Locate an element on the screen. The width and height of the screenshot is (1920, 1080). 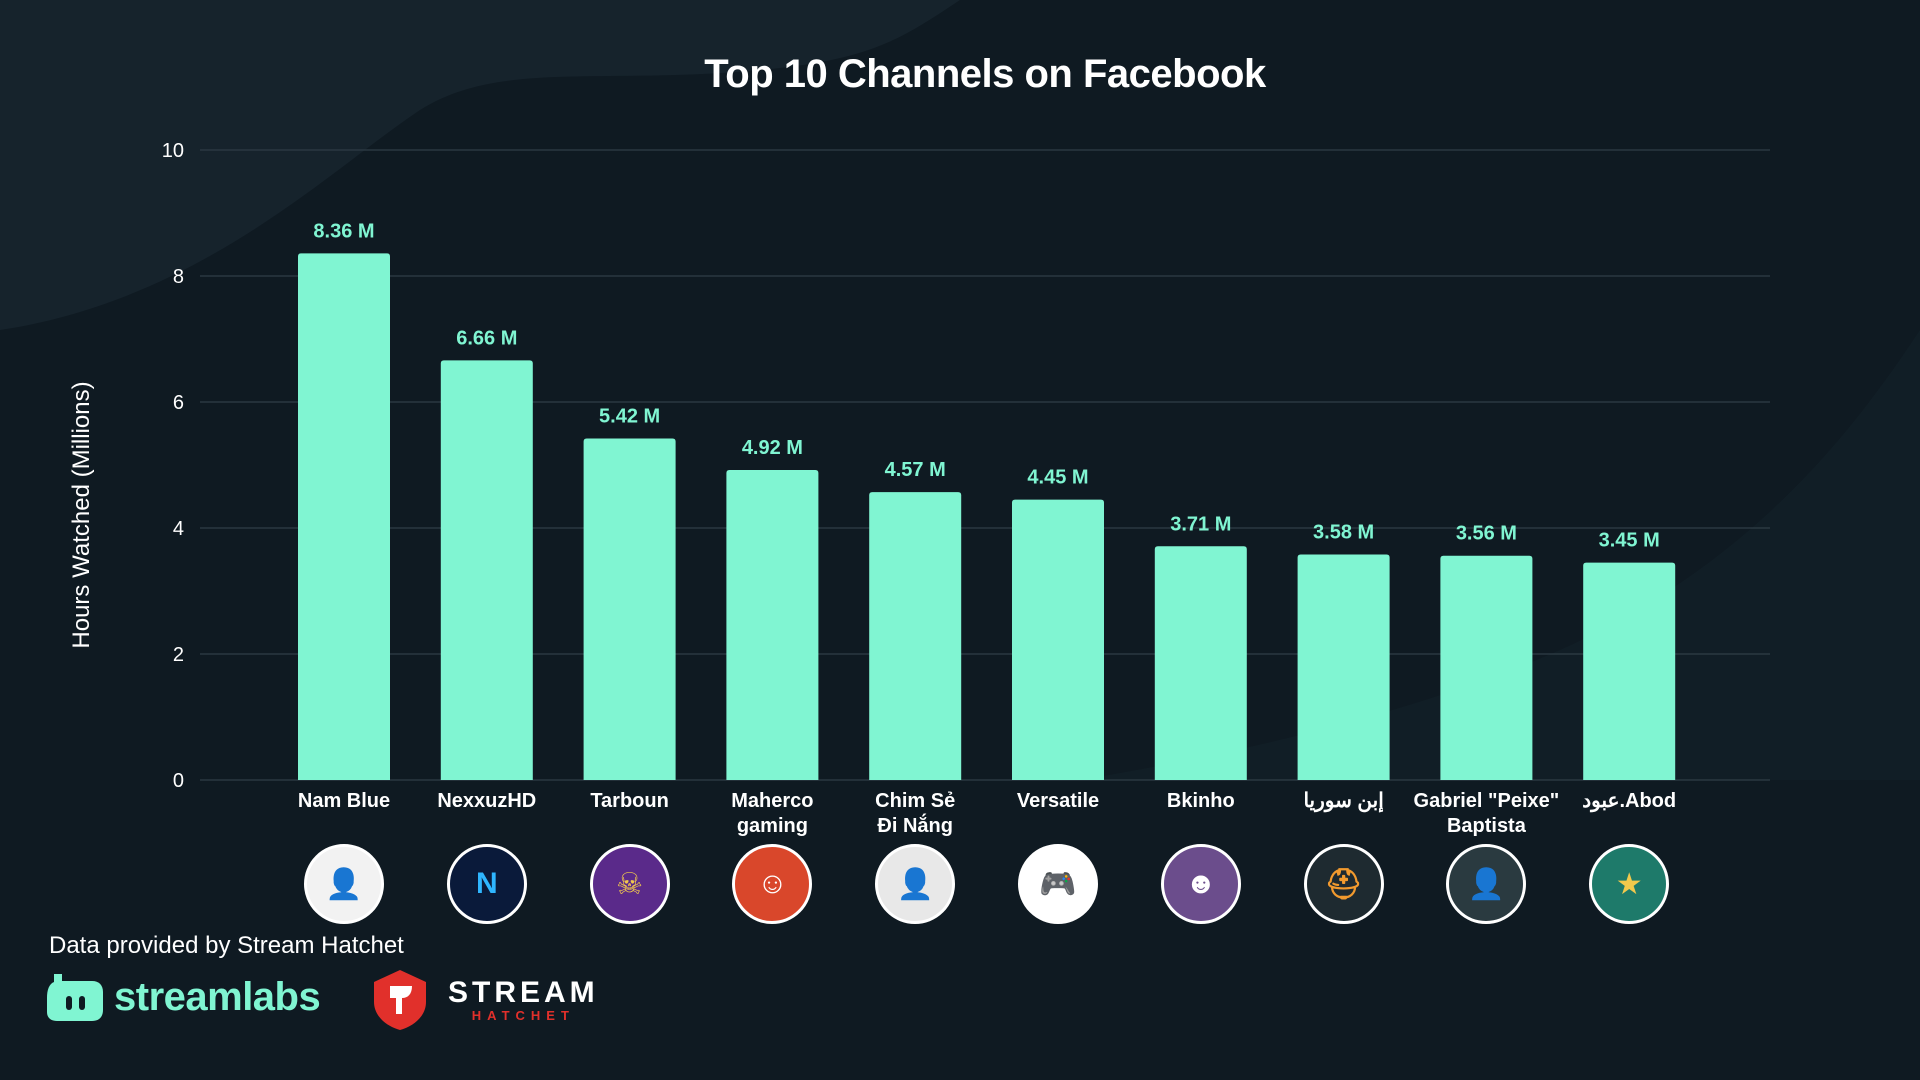
data-label: 4.92 M is located at coordinates (772, 448).